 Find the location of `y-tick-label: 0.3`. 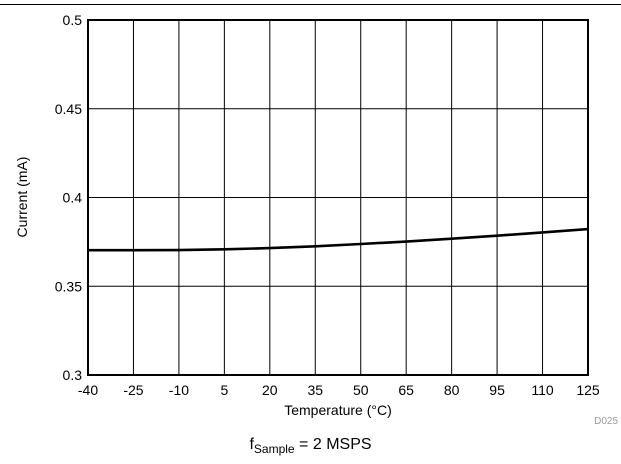

y-tick-label: 0.3 is located at coordinates (73, 375).